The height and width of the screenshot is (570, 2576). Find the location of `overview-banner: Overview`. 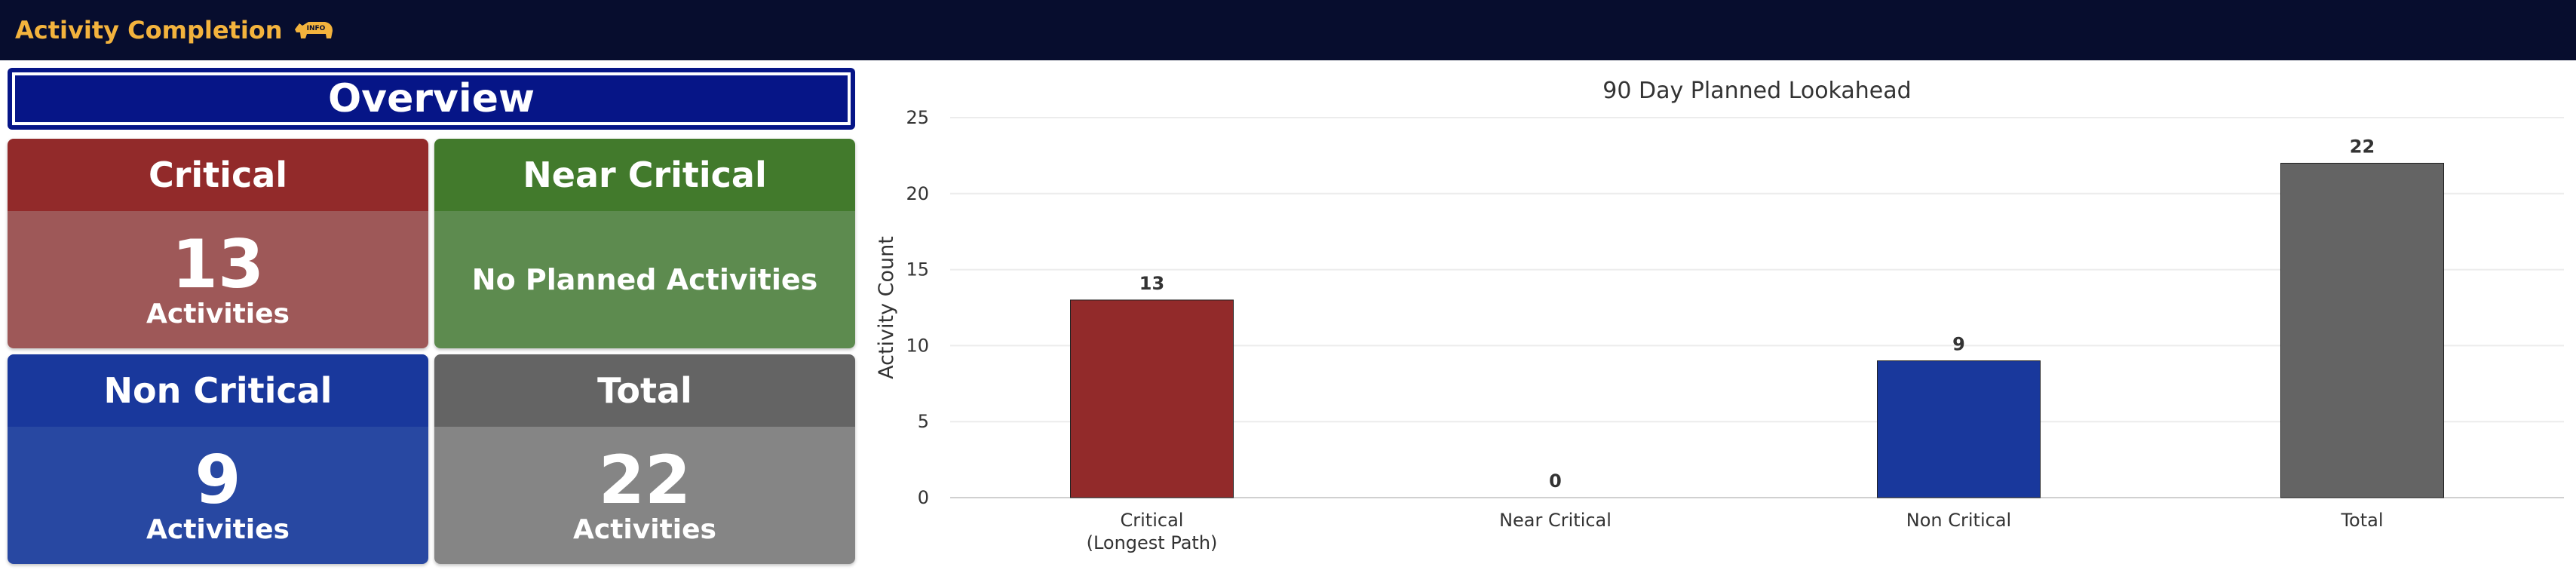

overview-banner: Overview is located at coordinates (431, 99).